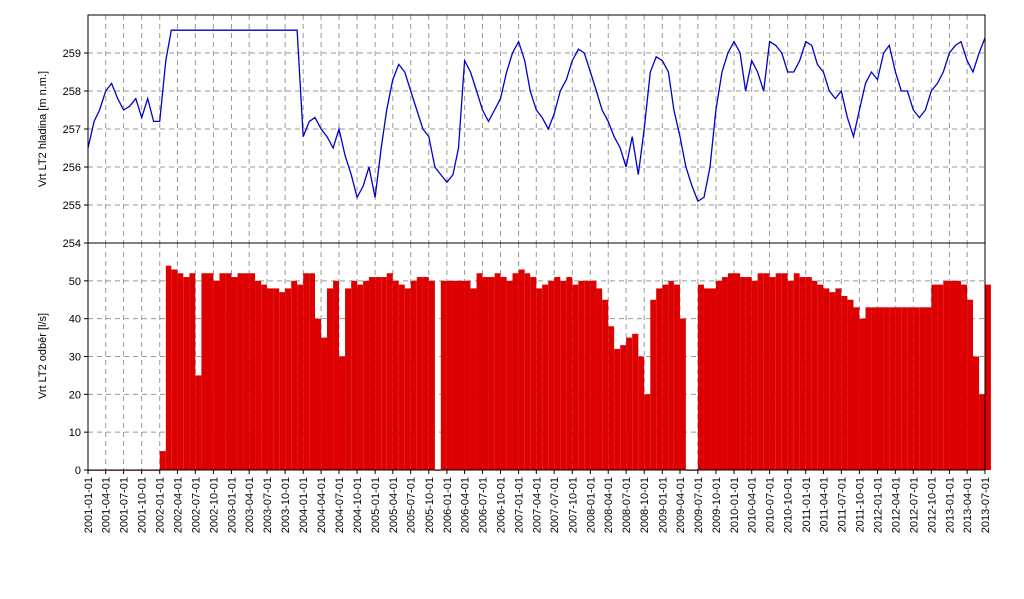 The height and width of the screenshot is (599, 1024). What do you see at coordinates (896, 505) in the screenshot?
I see `x-tick-label: 2012-04-01` at bounding box center [896, 505].